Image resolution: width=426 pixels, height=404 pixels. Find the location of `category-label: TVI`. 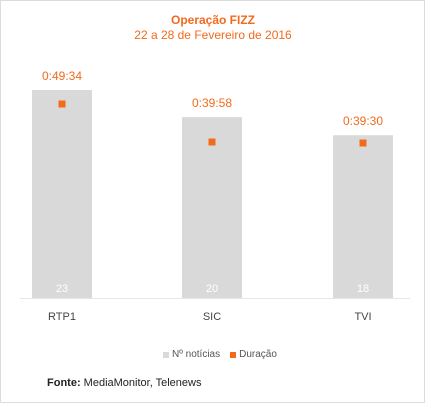

category-label: TVI is located at coordinates (362, 317).